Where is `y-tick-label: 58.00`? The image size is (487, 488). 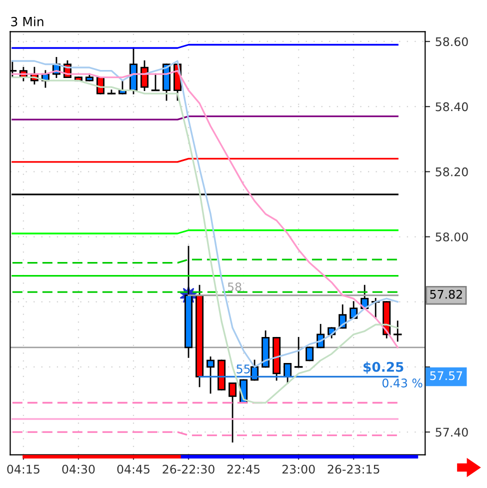
y-tick-label: 58.00 is located at coordinates (452, 237).